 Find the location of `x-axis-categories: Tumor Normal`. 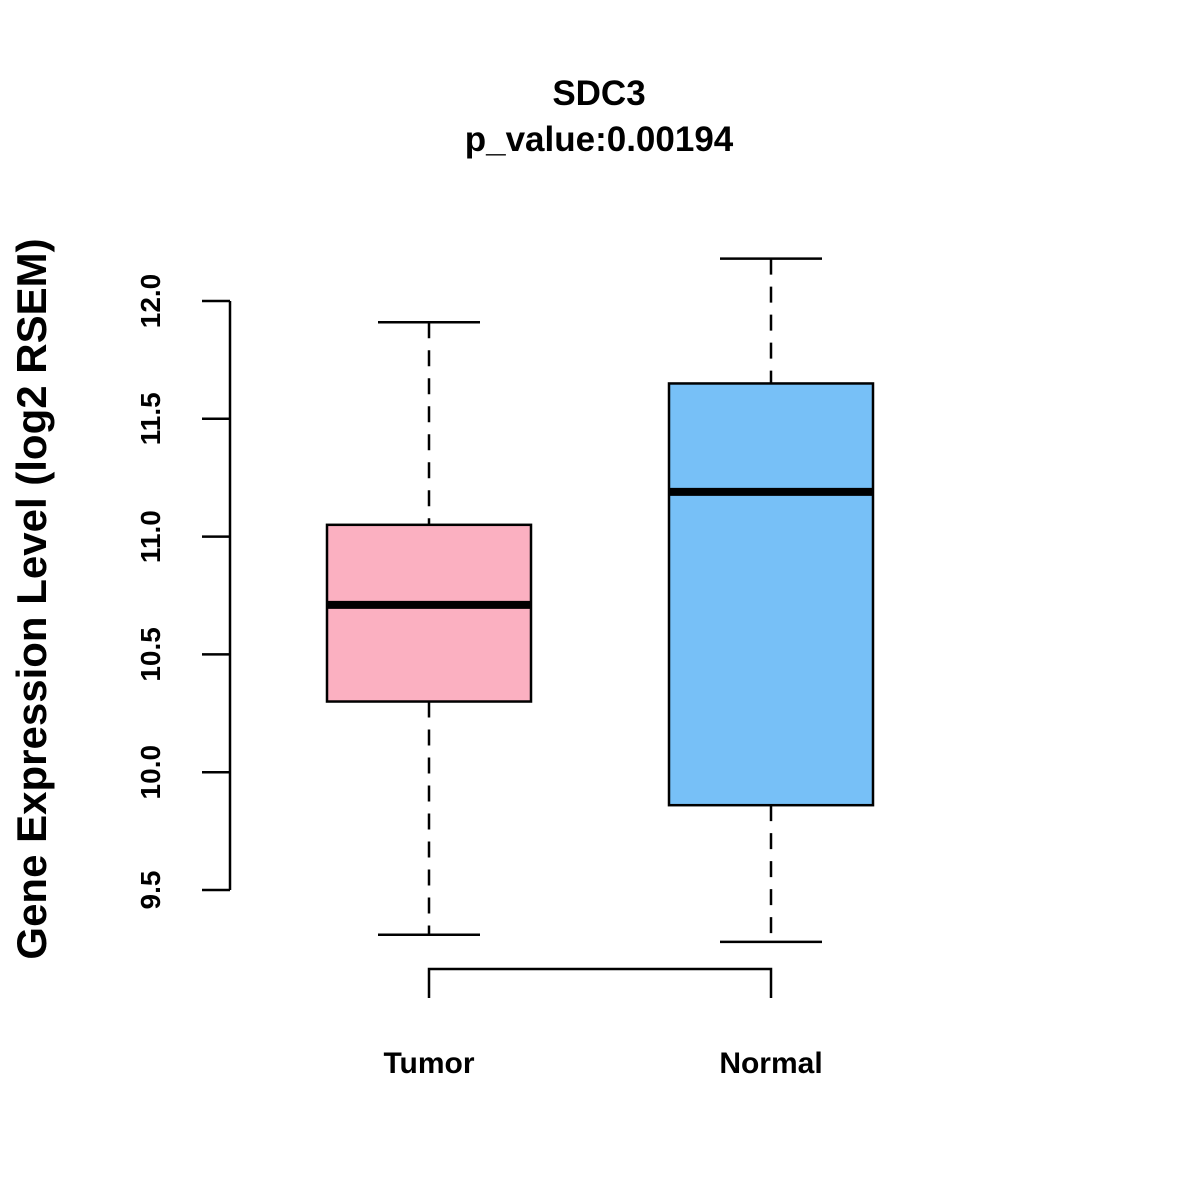

x-axis-categories: Tumor Normal is located at coordinates (602, 1063).